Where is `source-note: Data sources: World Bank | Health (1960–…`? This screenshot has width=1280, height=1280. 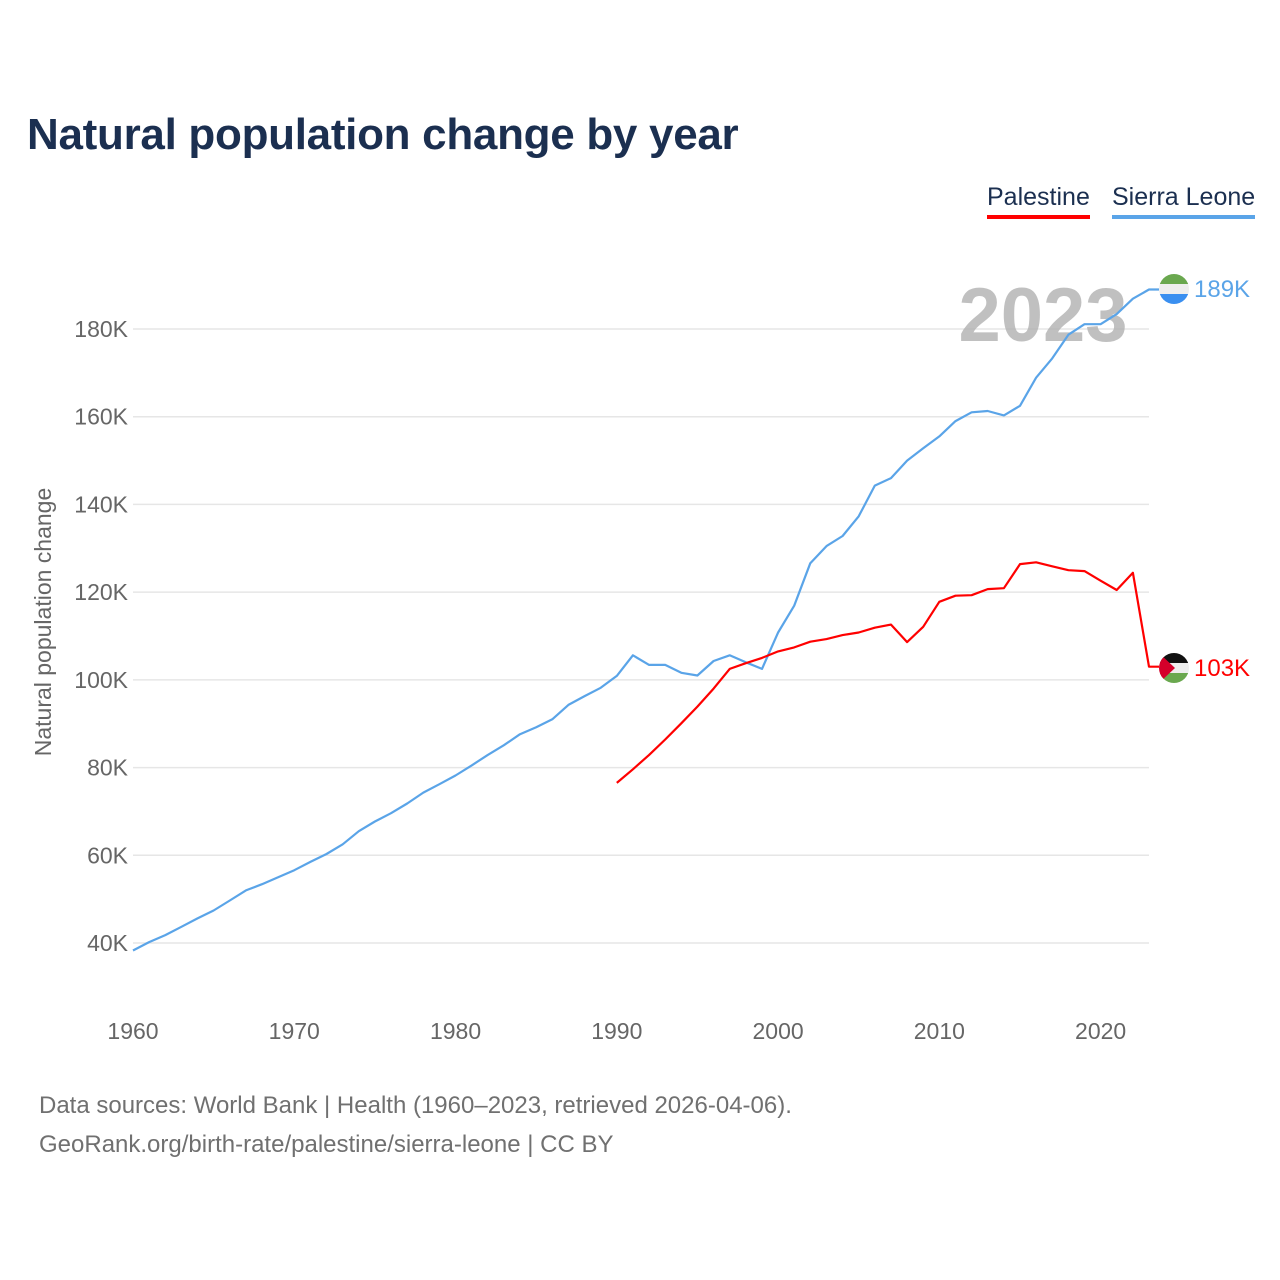
source-note: Data sources: World Bank | Health (1960–… is located at coordinates (415, 1125).